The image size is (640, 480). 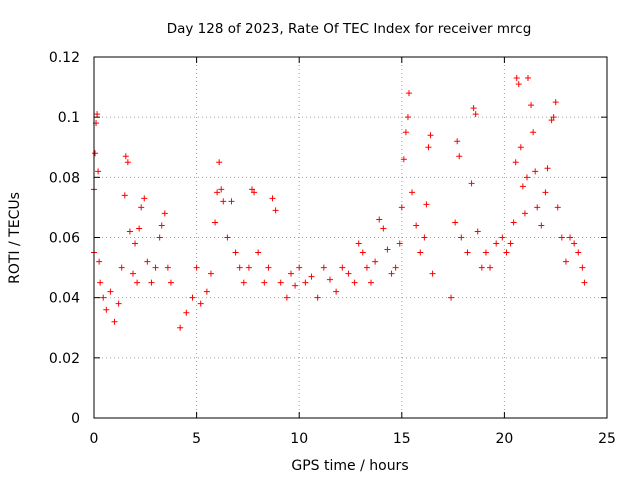 I want to click on y-tick-label: 0.02, so click(x=64, y=359).